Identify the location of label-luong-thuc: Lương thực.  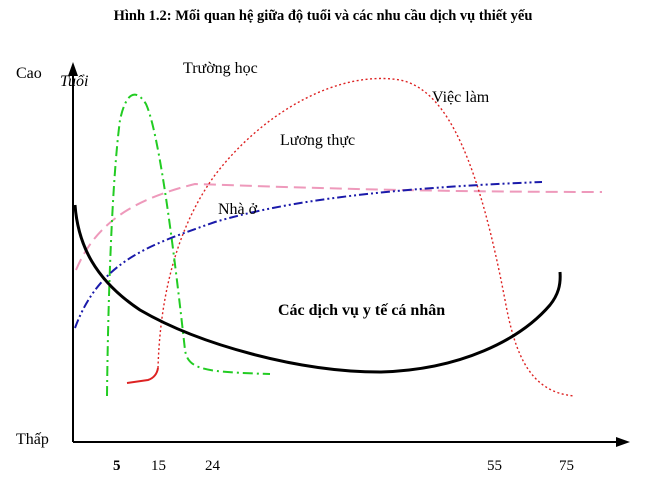
(317, 140).